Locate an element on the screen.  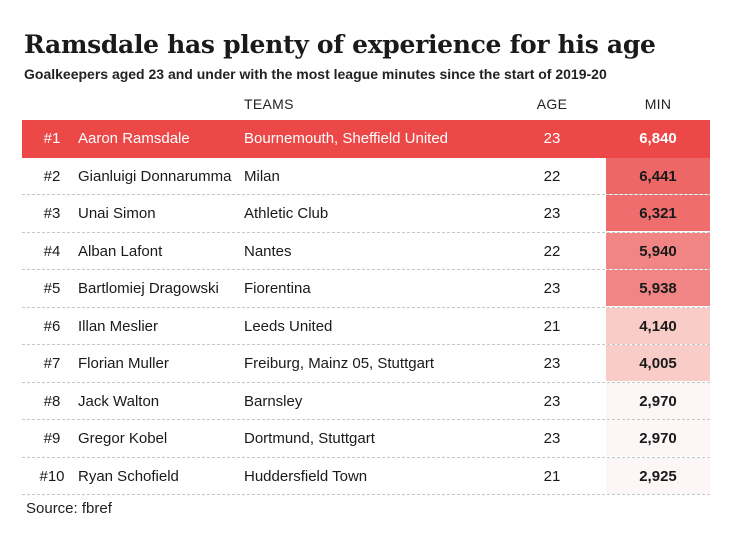
table-row: #4 Alban Lafont Nantes 22 5,940 is located at coordinates (366, 251).